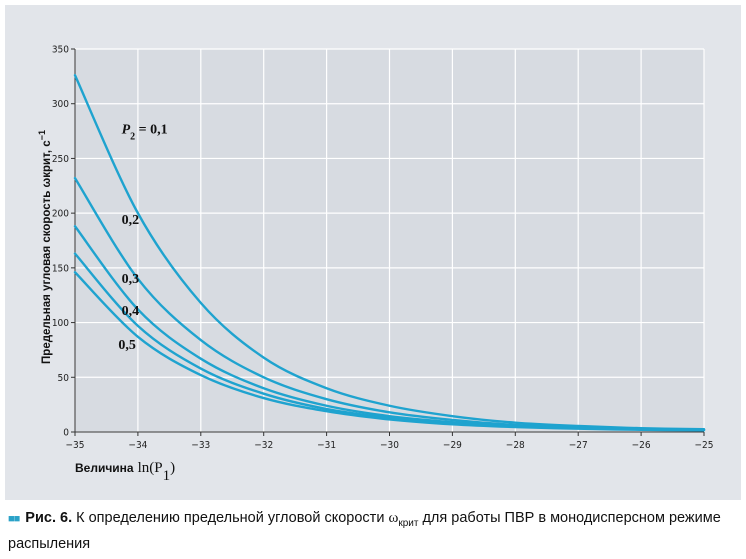  Describe the element at coordinates (145, 132) in the screenshot. I see `series-label-1: P2 = 0,1` at that location.